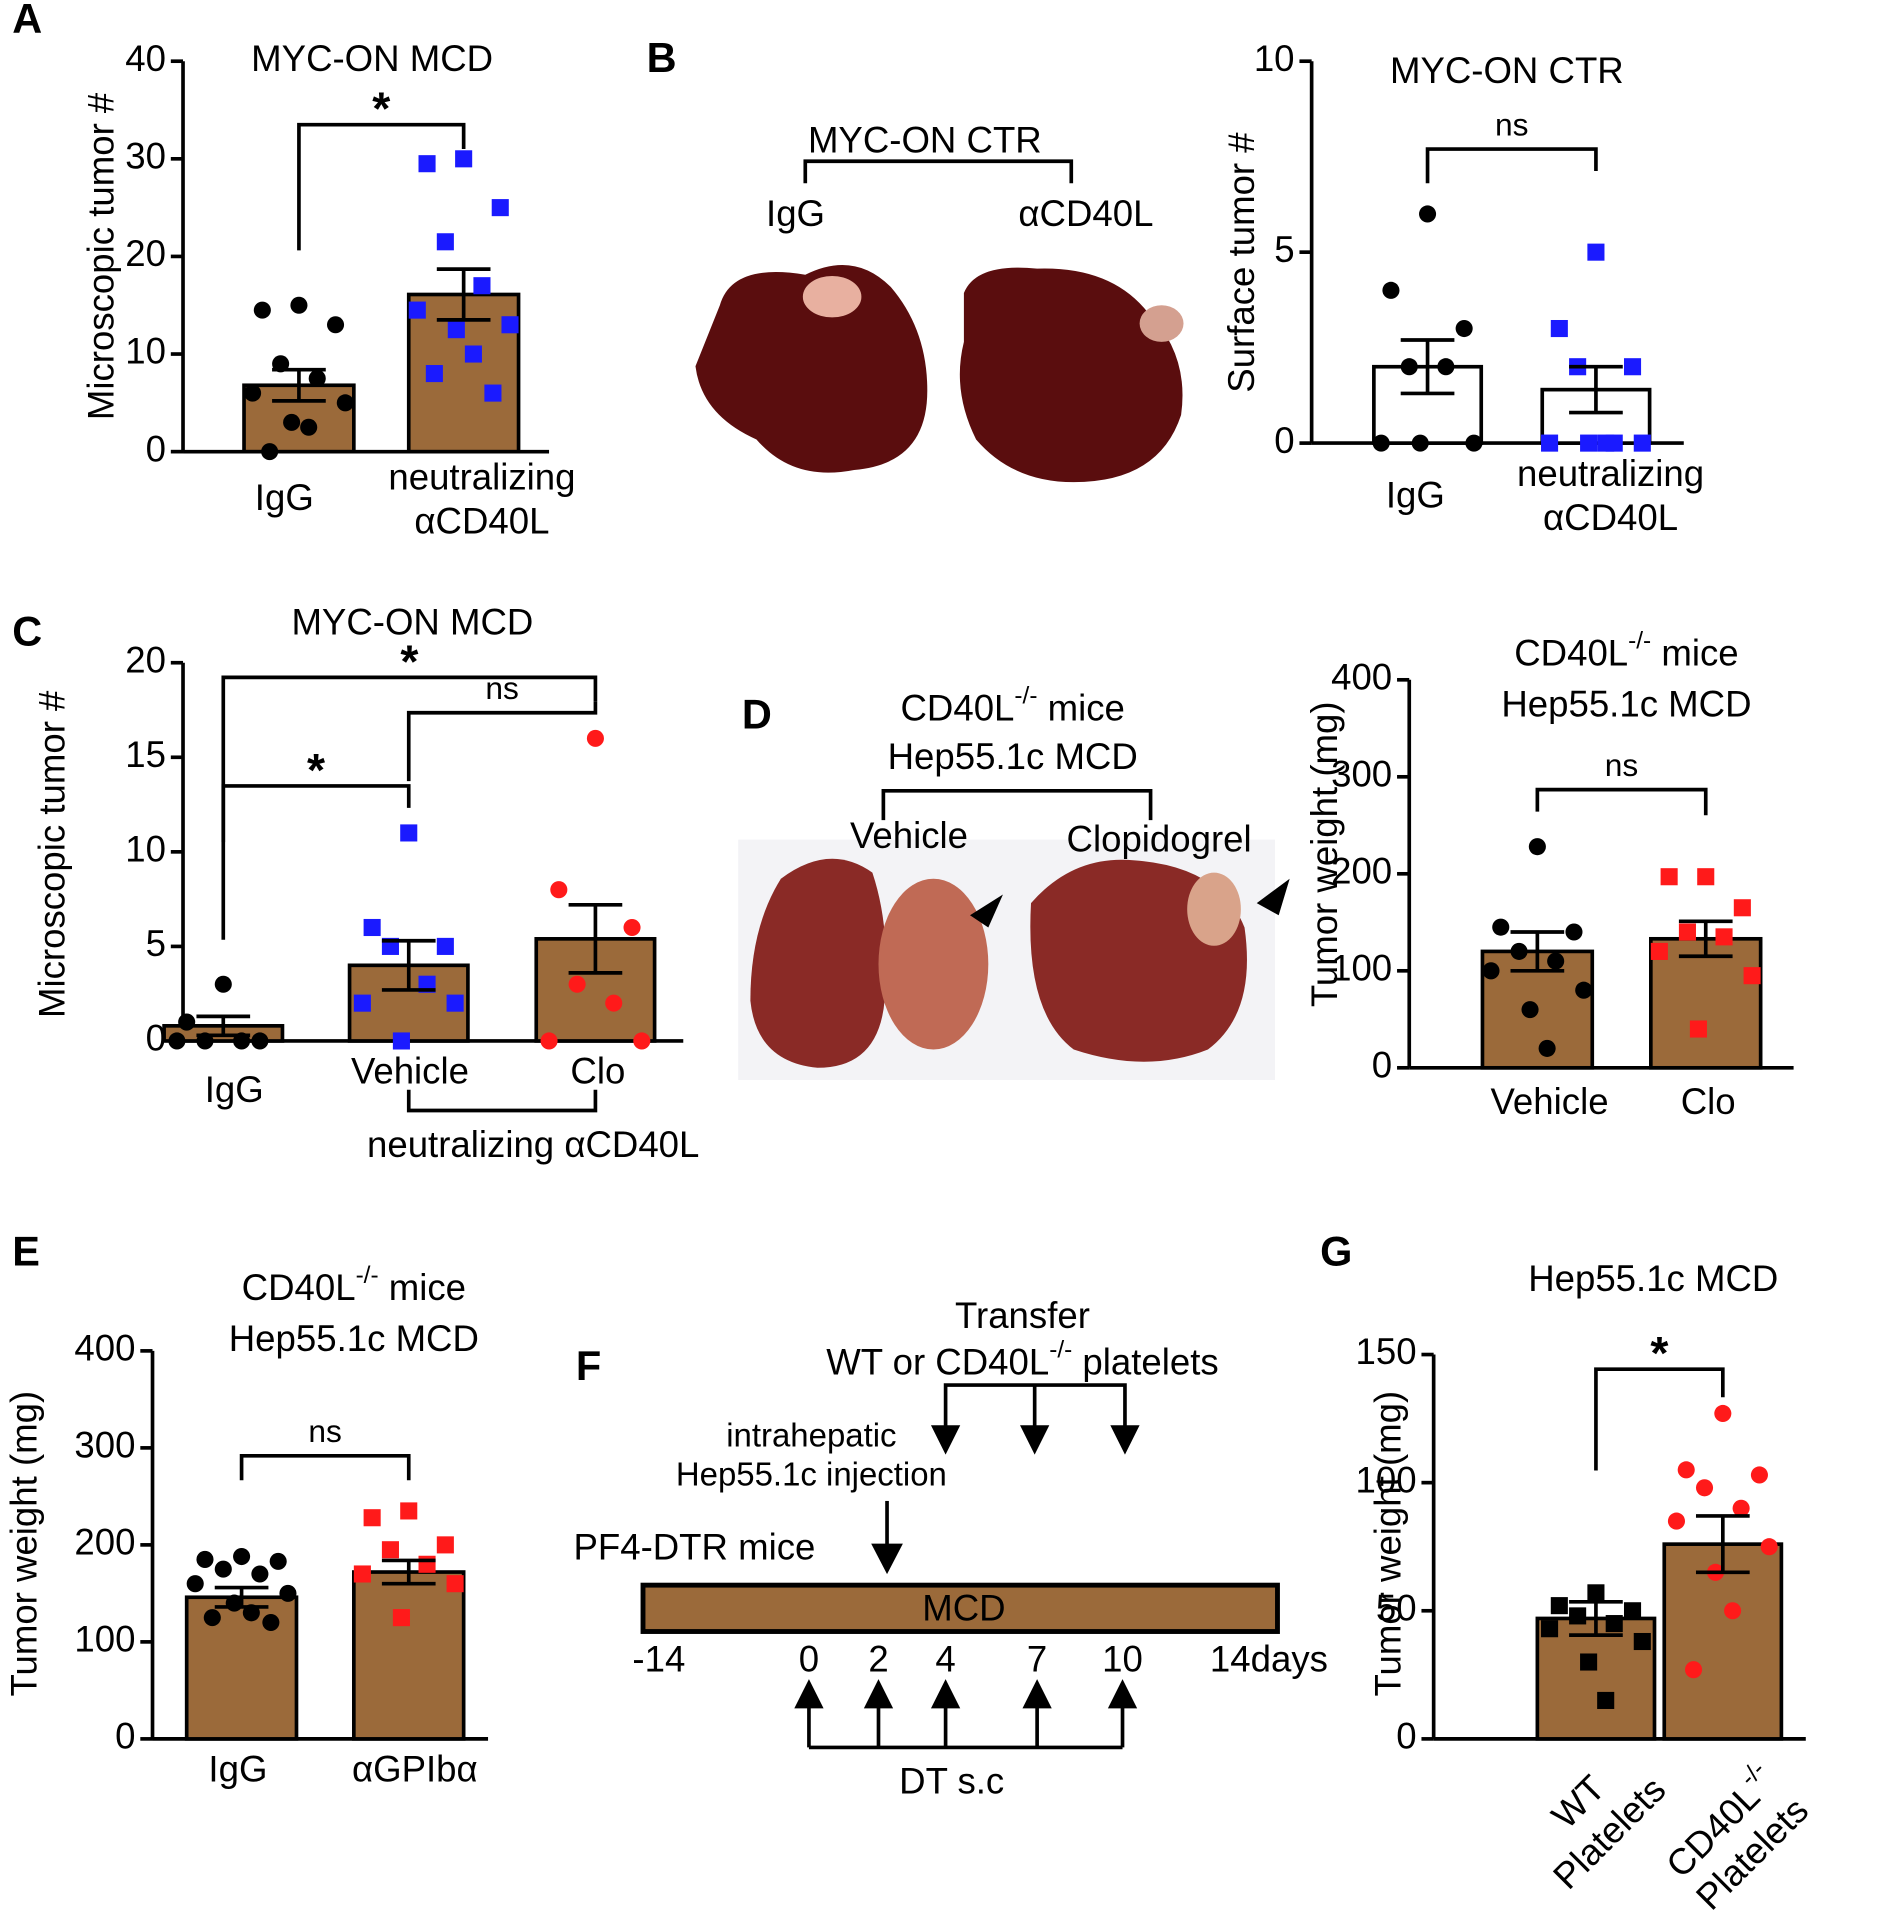  I want to click on x-tick-label: WTPlatelets, so click(1593, 1816).